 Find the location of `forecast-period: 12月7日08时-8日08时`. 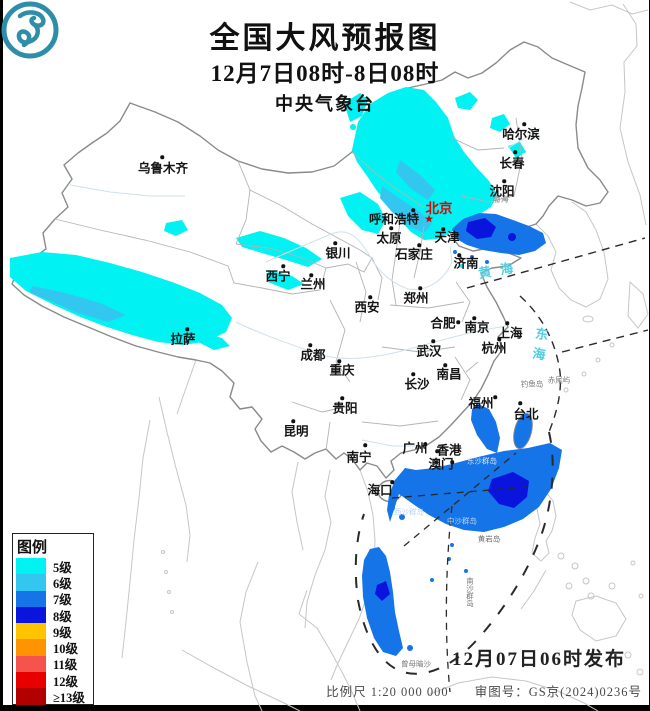

forecast-period: 12月7日08时-8日08时 is located at coordinates (325, 73).